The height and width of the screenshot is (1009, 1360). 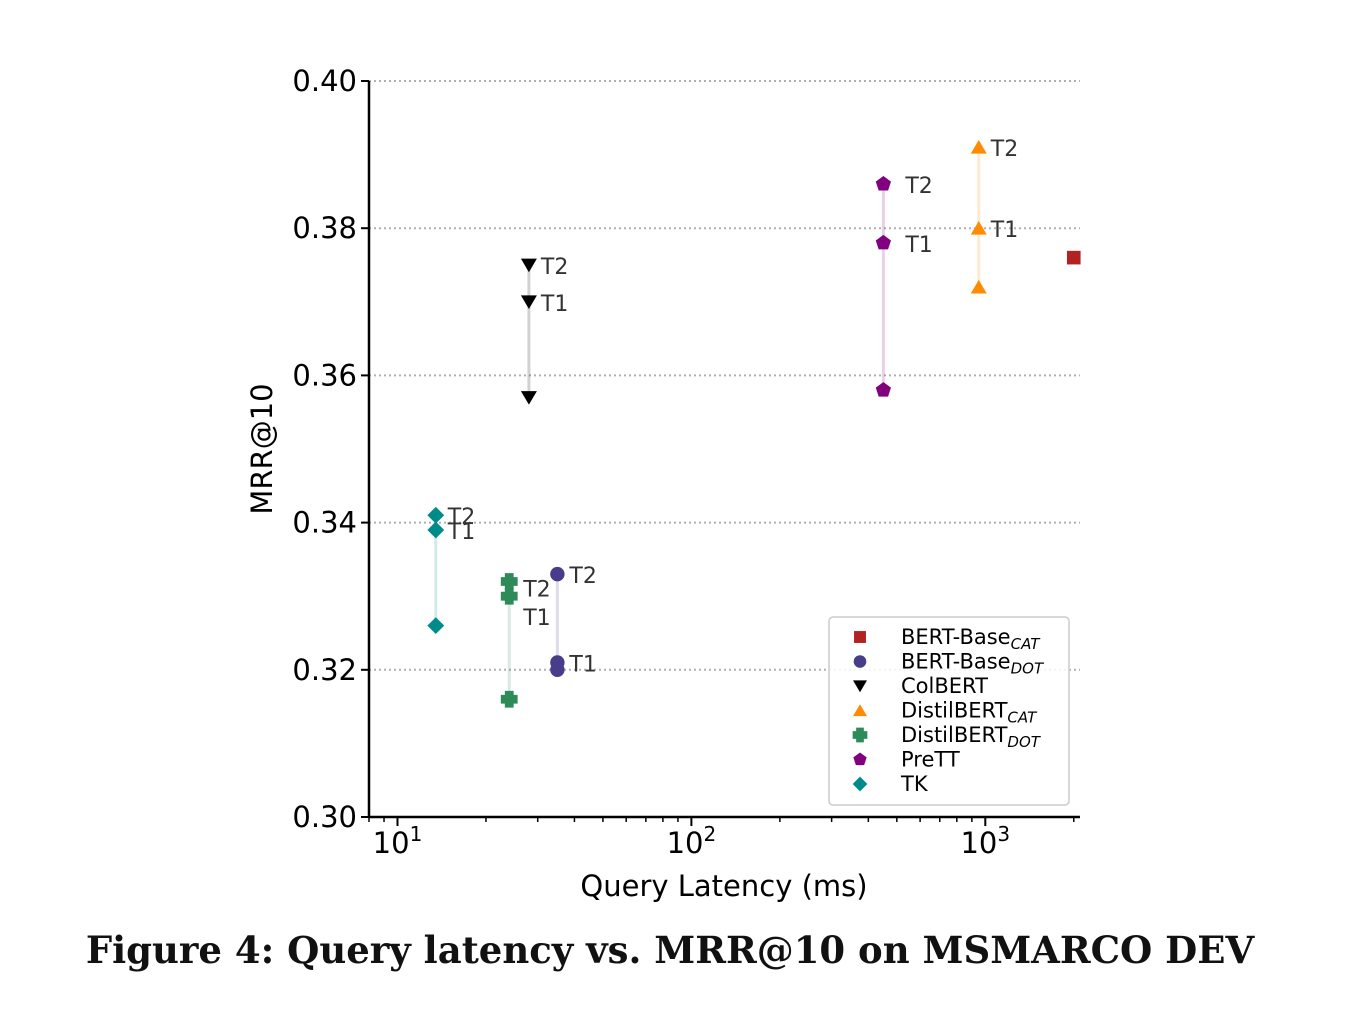 What do you see at coordinates (973, 664) in the screenshot?
I see `legend-label: BERT-BaseDOT` at bounding box center [973, 664].